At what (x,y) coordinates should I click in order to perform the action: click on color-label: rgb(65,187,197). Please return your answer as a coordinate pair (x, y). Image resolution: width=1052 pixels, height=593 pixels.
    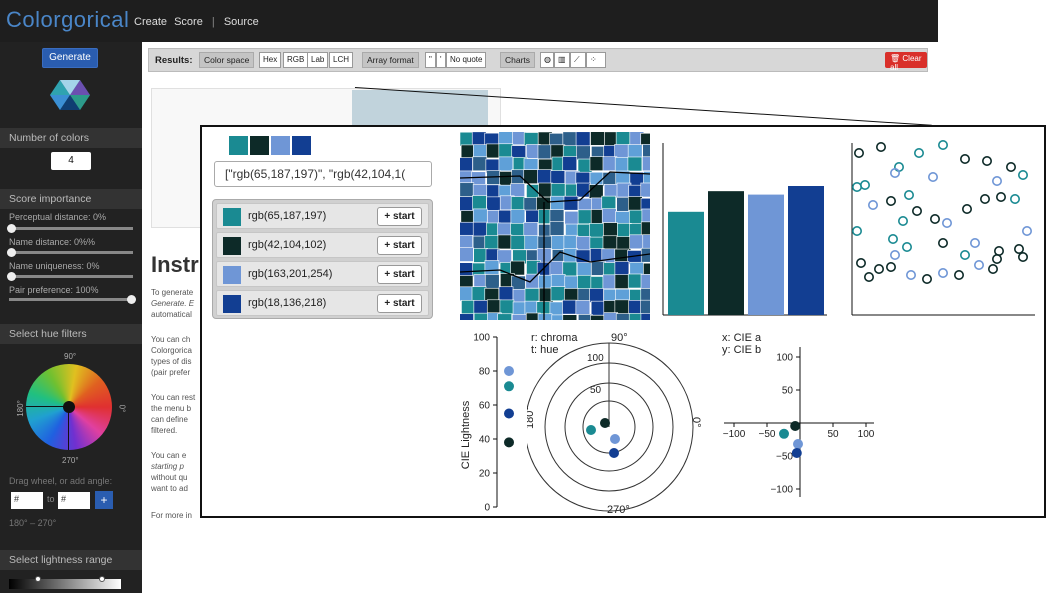
    Looking at the image, I should click on (287, 216).